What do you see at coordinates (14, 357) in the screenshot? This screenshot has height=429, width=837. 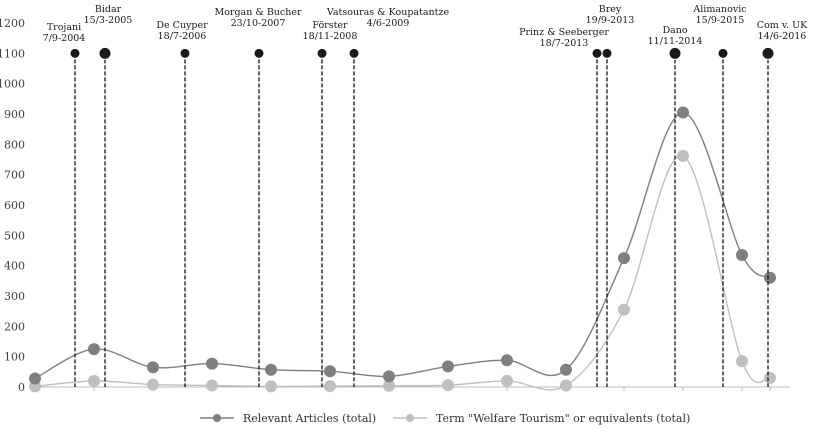 I see `y-tick-label: 100` at bounding box center [14, 357].